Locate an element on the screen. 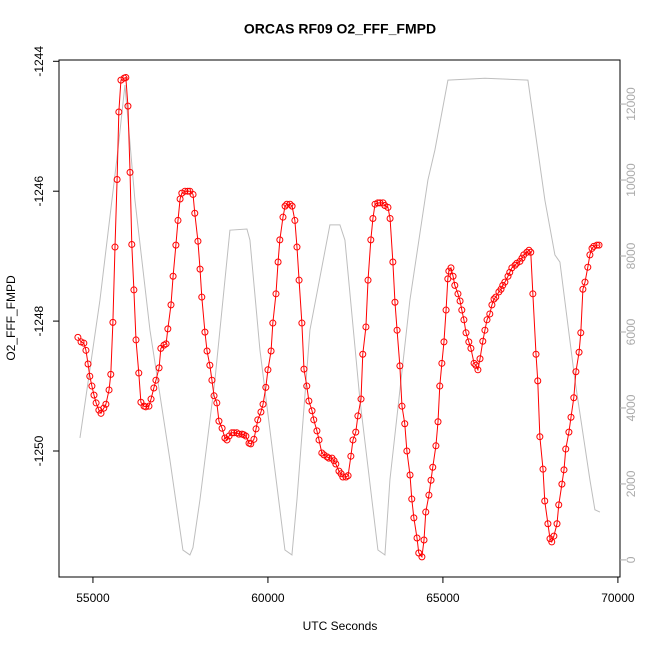 The image size is (650, 650). x-tick-label: 70000 is located at coordinates (618, 598).